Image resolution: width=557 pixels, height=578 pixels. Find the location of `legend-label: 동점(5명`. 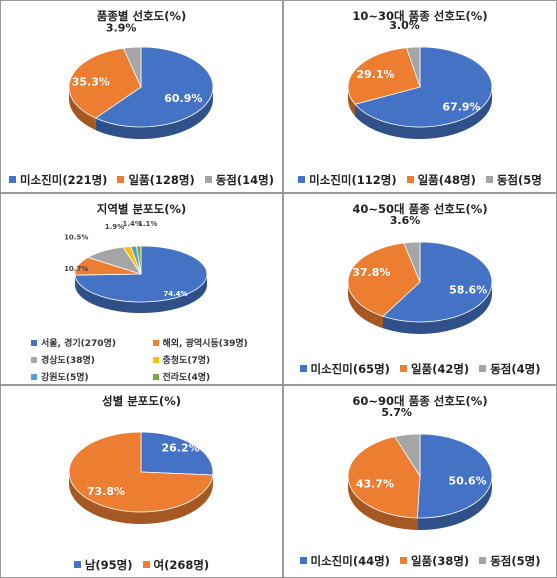

legend-label: 동점(5명 is located at coordinates (519, 180).